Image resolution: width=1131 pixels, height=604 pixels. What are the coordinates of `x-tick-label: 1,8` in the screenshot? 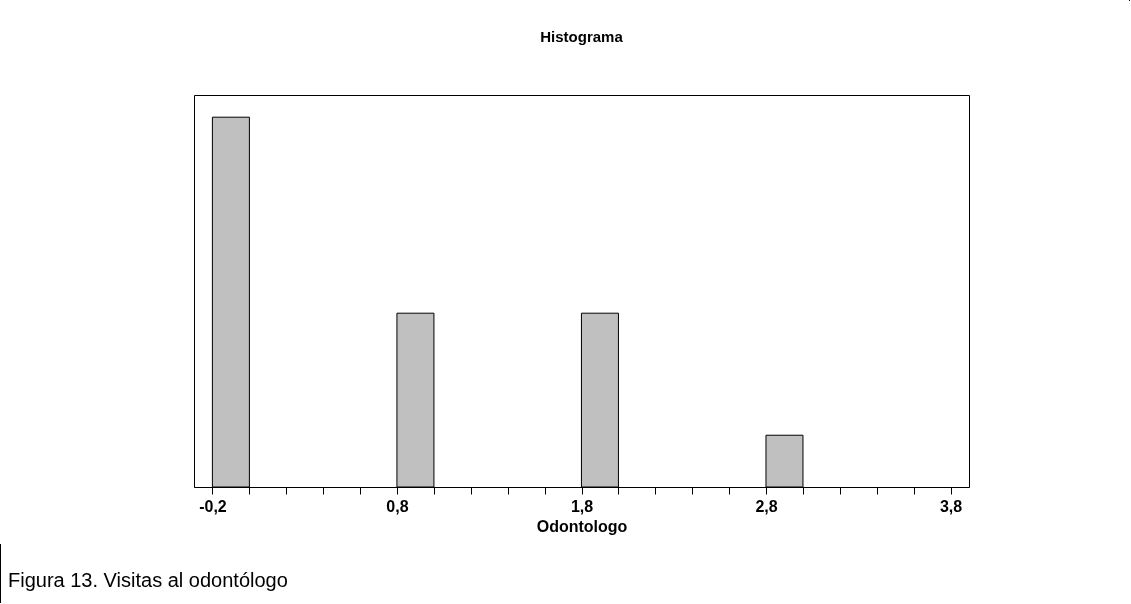 It's located at (582, 506).